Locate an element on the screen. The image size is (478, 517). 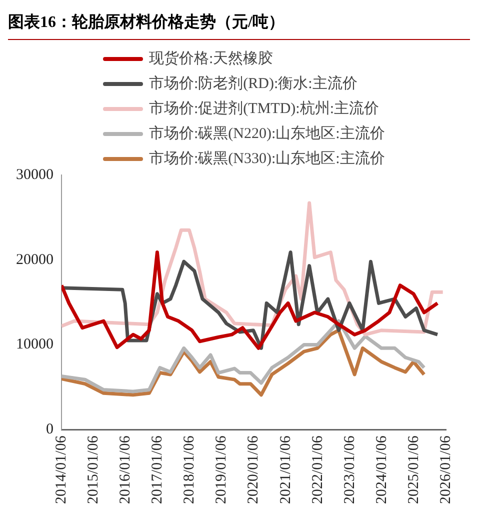
legend-label: 现货价格:天然橡胶 is located at coordinates (211, 59).